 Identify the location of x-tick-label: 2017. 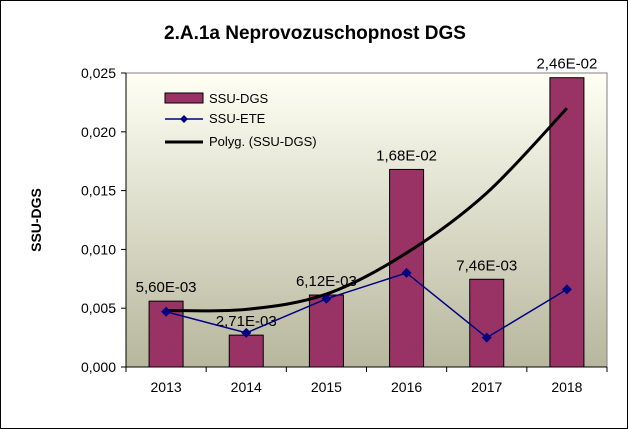
(486, 387).